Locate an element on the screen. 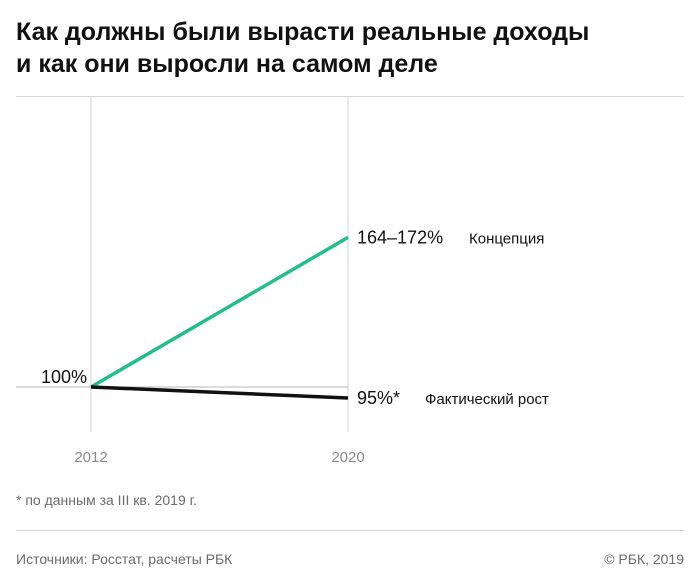  series-name-label-0: Концепция is located at coordinates (506, 238).